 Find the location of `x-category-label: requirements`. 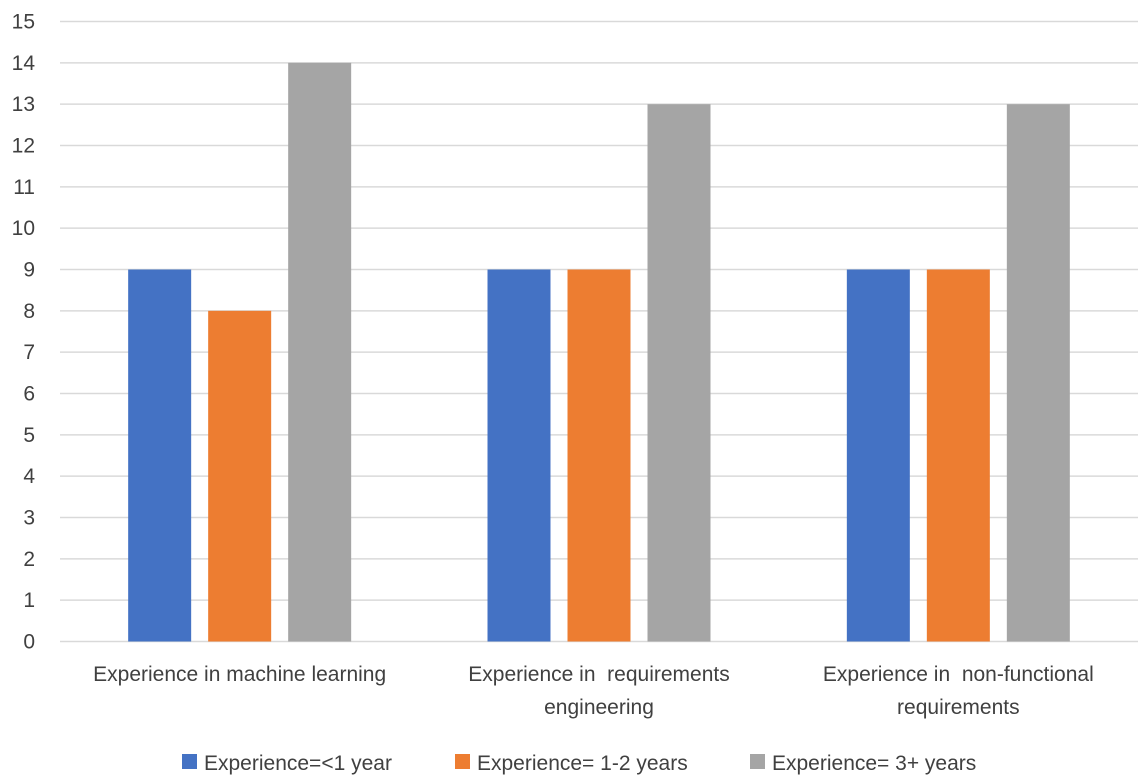

x-category-label: requirements is located at coordinates (958, 707).